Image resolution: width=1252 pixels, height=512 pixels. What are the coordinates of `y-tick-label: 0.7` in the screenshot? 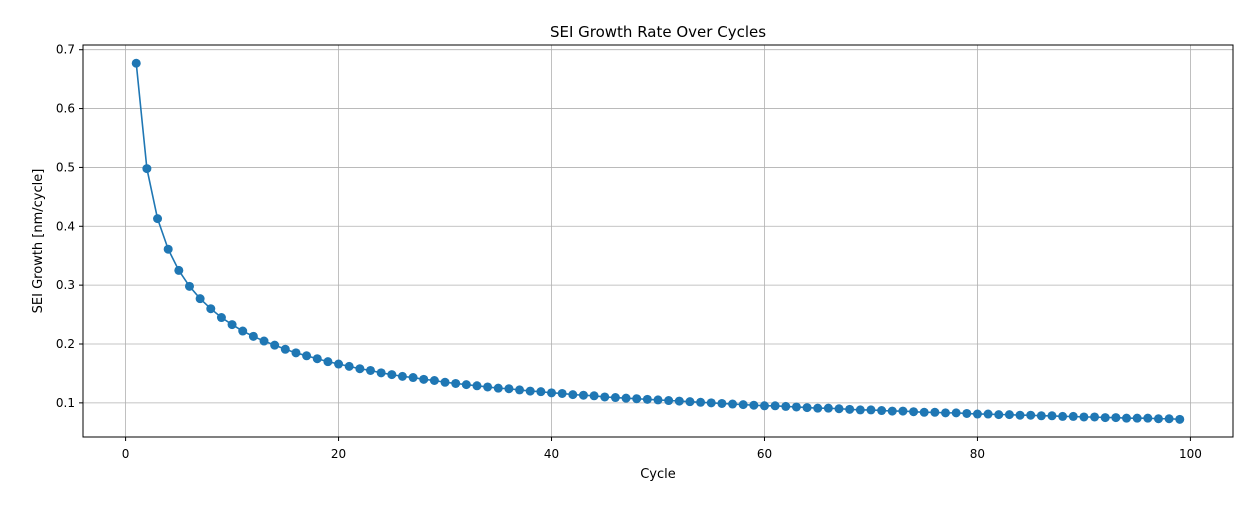 It's located at (65, 50).